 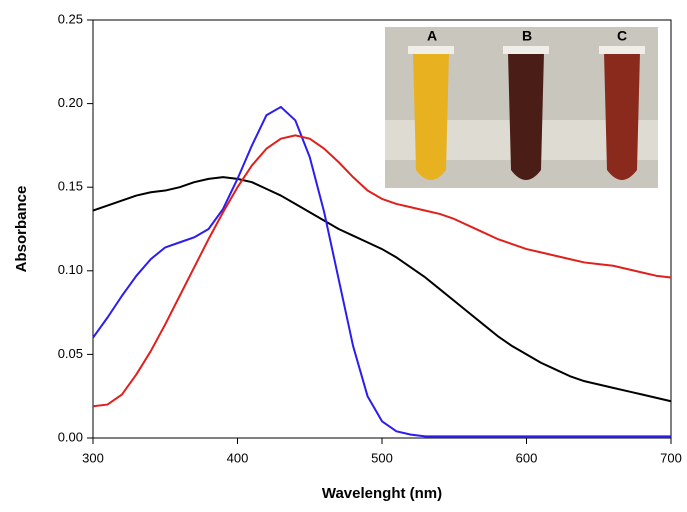 I want to click on inset-photo, so click(x=521, y=107).